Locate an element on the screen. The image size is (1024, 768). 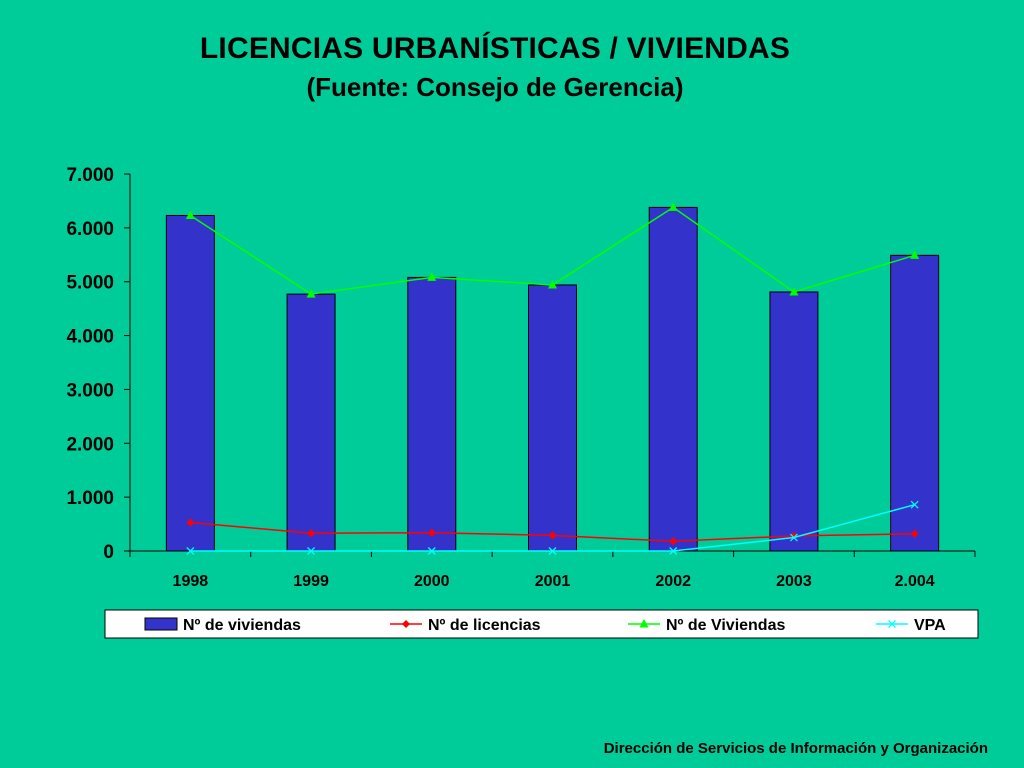
chart-subtitle: (Fuente: Consejo de Gerencia) is located at coordinates (495, 87).